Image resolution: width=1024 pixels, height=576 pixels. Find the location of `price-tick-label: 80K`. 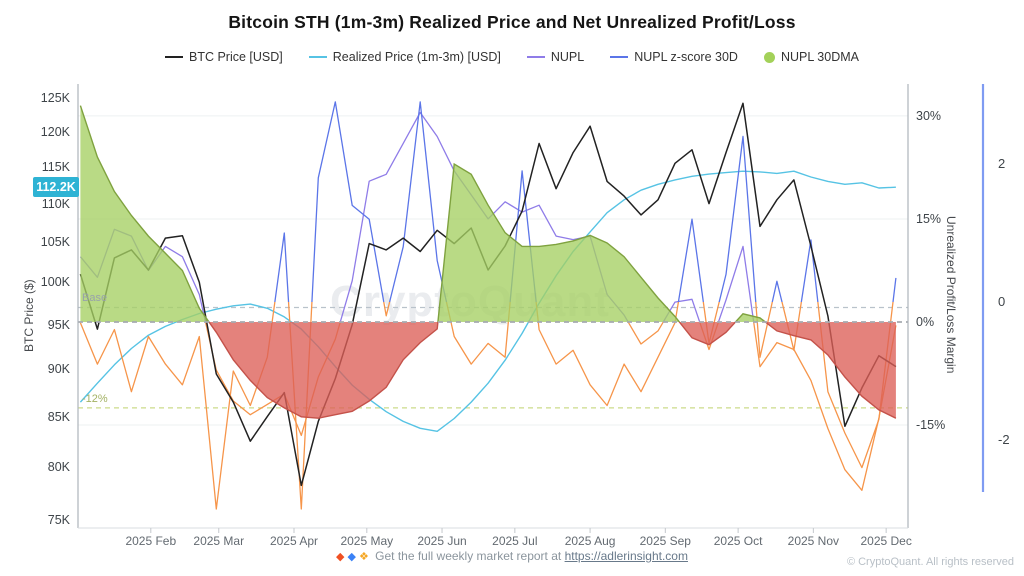

price-tick-label: 80K is located at coordinates (58, 466).